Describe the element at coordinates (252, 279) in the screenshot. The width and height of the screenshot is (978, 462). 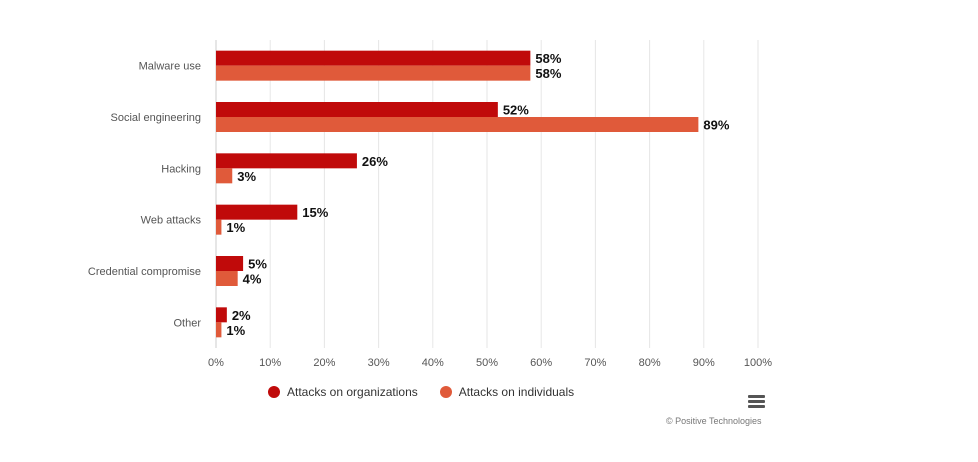
I see `data-label: 4%` at that location.